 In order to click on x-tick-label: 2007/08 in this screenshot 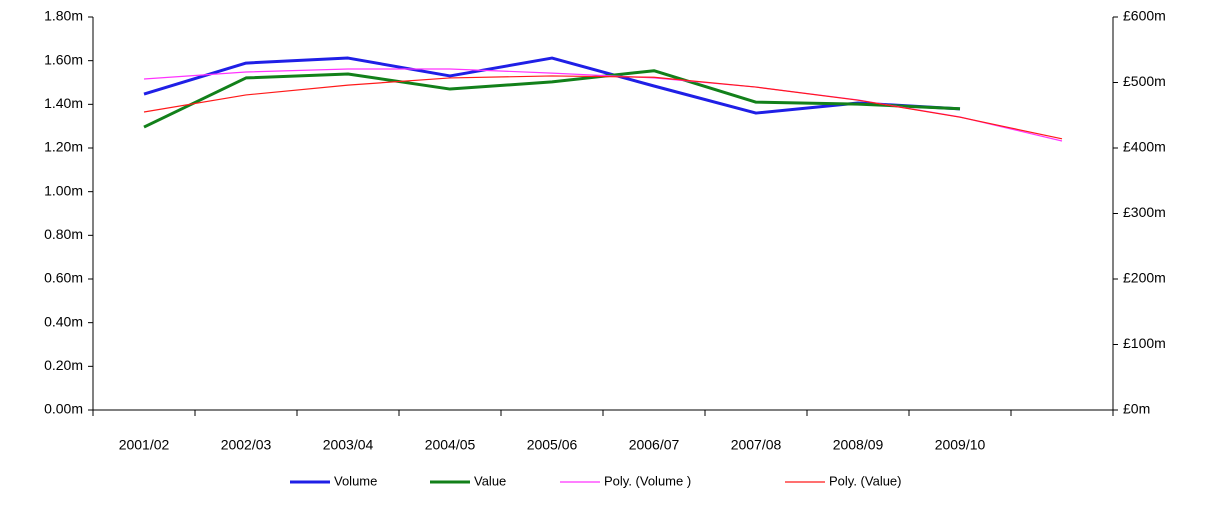, I will do `click(756, 445)`.